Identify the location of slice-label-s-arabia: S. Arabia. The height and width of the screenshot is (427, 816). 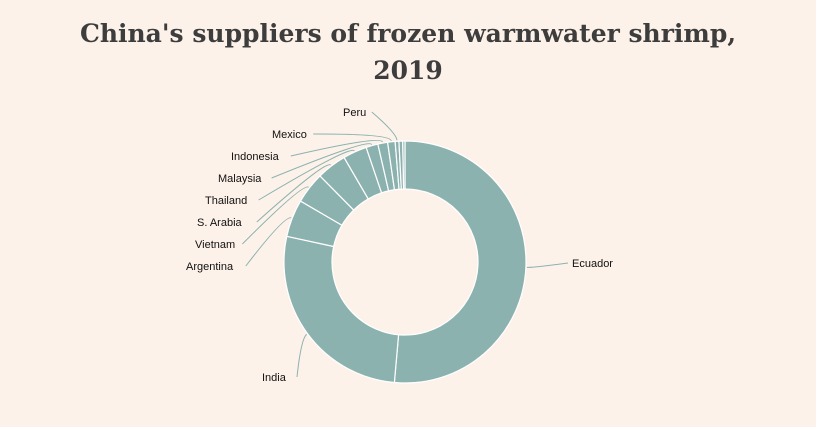
(220, 223).